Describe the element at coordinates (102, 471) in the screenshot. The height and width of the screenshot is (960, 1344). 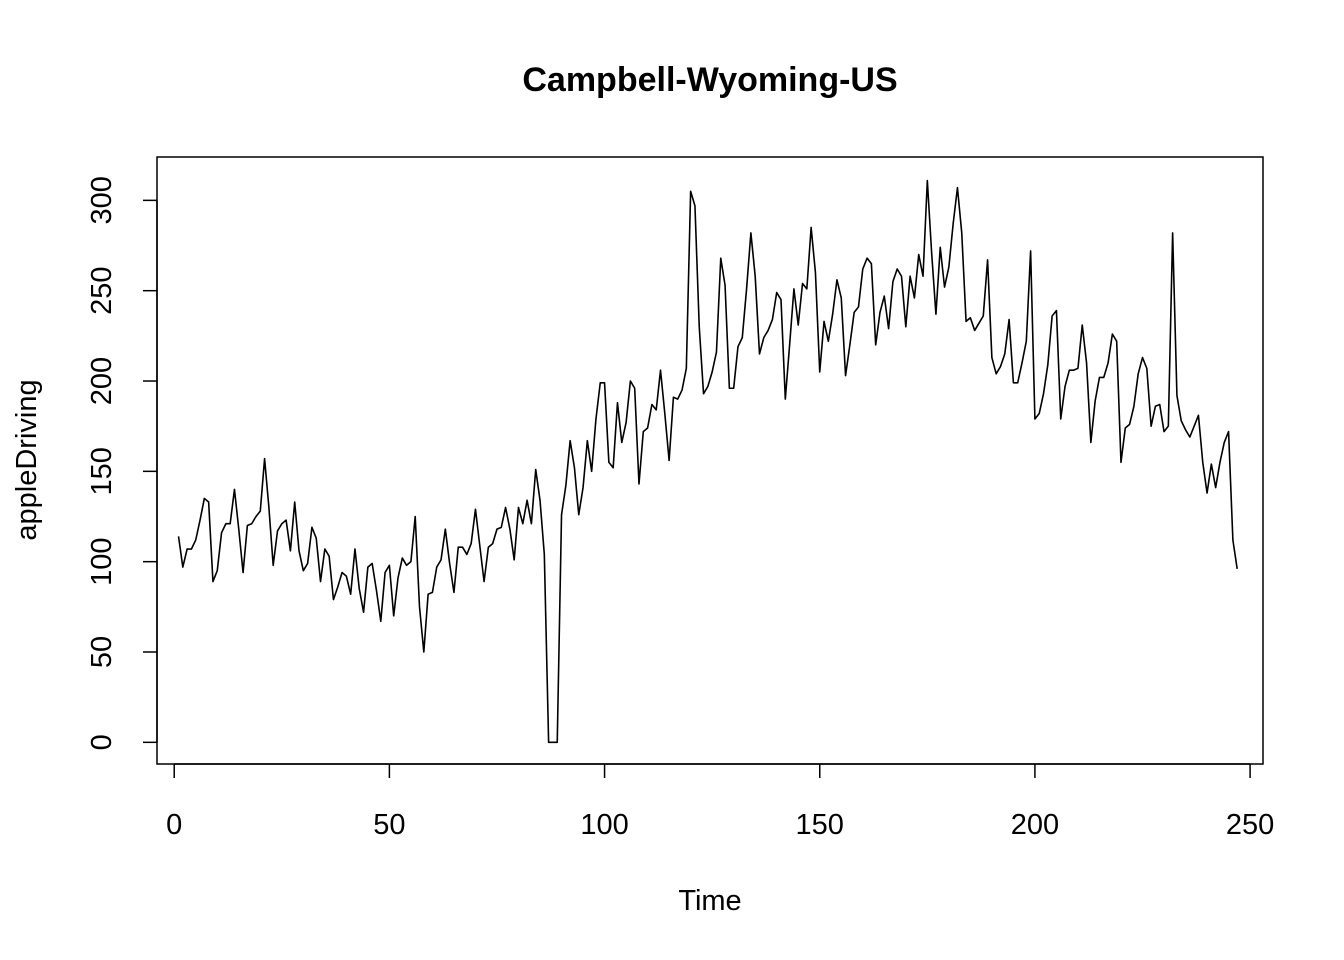
I see `y-tick-label: 150` at that location.